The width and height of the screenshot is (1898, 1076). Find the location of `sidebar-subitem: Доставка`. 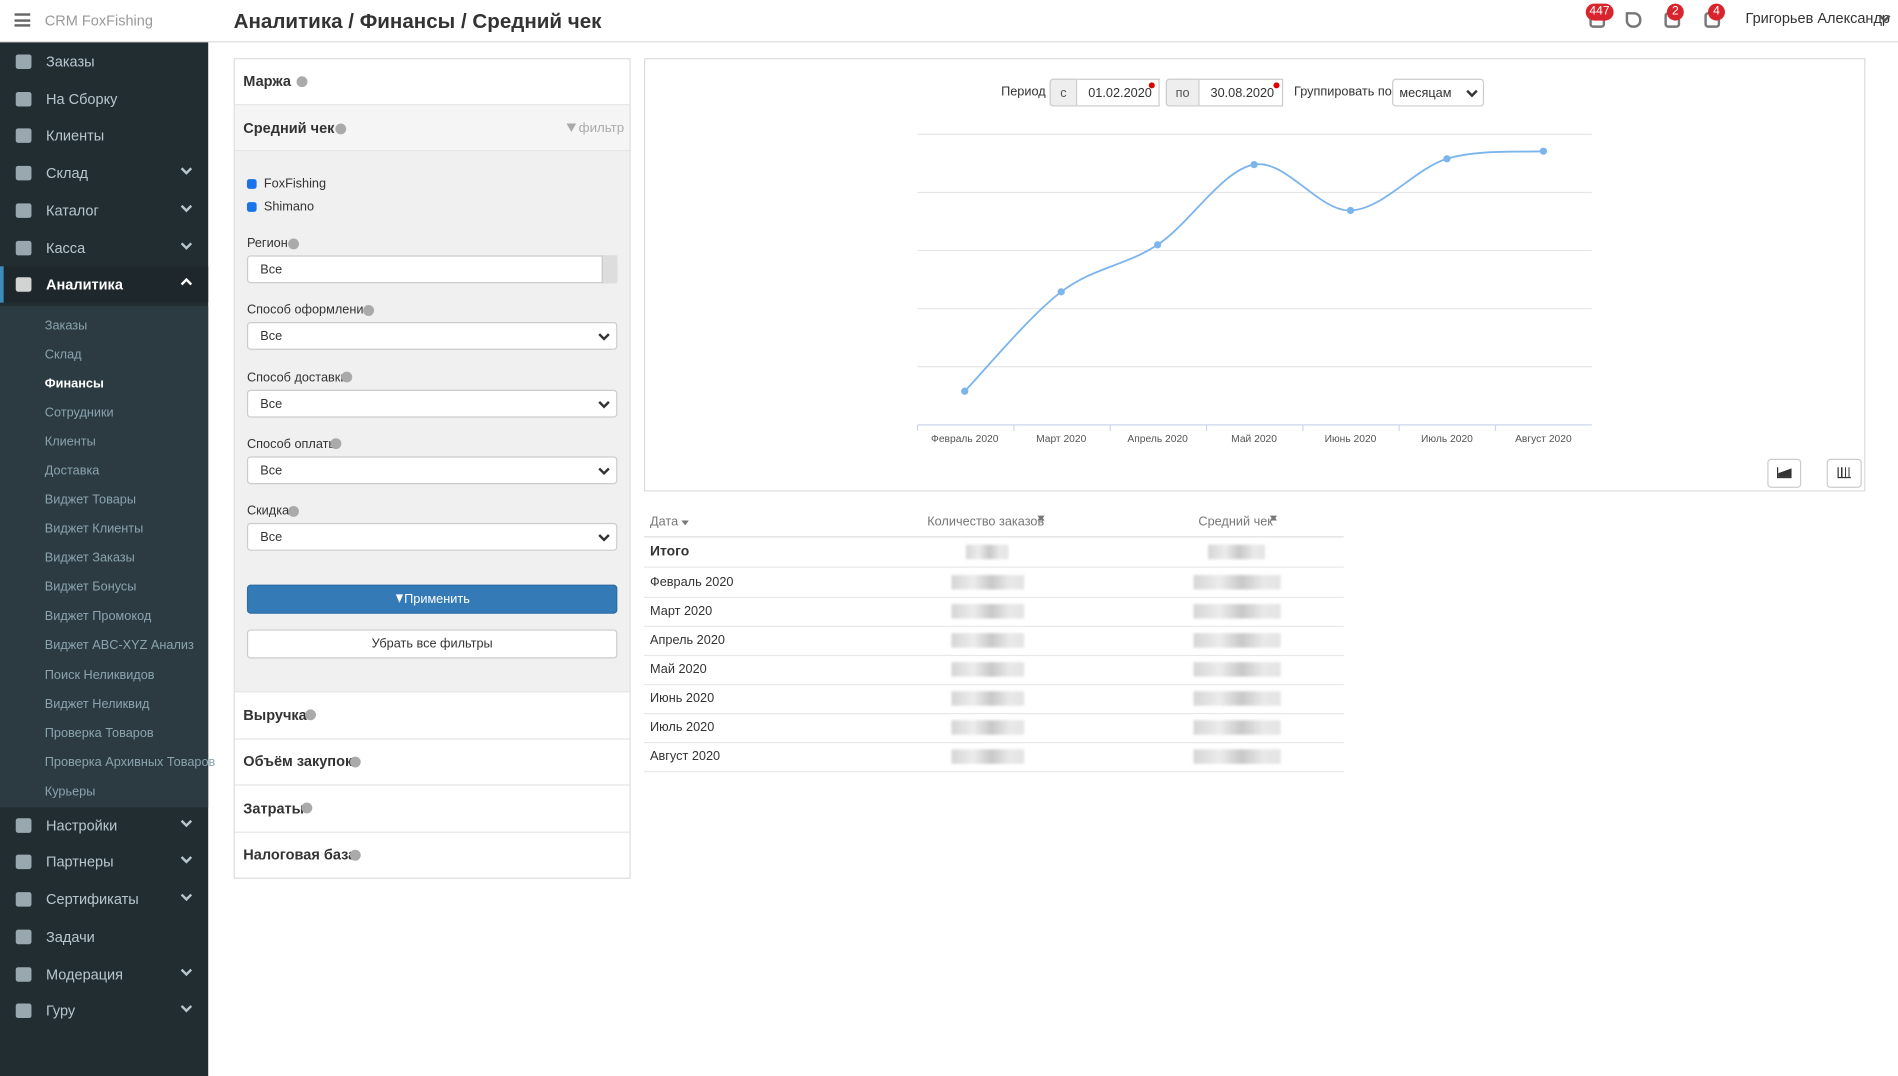

sidebar-subitem: Доставка is located at coordinates (72, 471).